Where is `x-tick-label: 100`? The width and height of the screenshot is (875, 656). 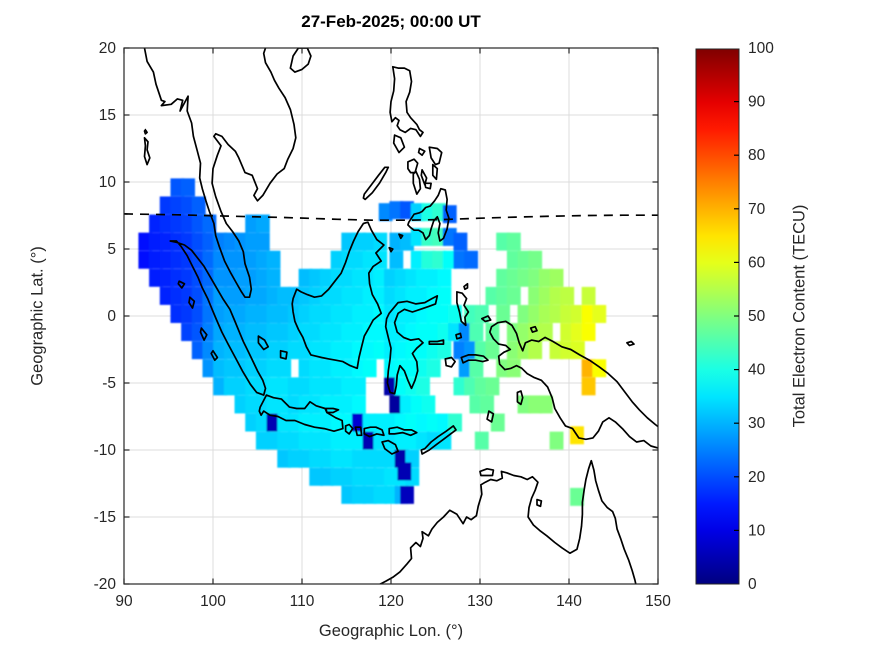
x-tick-label: 100 is located at coordinates (213, 601).